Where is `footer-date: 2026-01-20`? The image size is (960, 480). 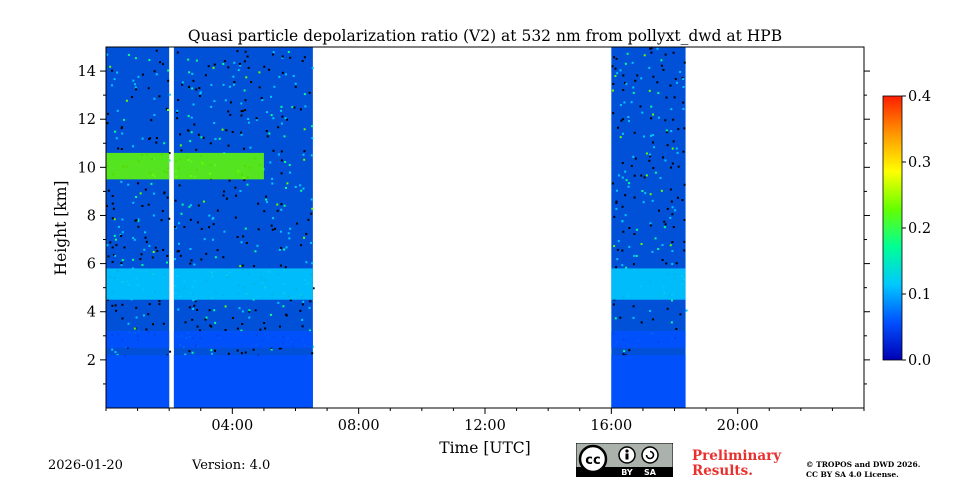 footer-date: 2026-01-20 is located at coordinates (85, 465).